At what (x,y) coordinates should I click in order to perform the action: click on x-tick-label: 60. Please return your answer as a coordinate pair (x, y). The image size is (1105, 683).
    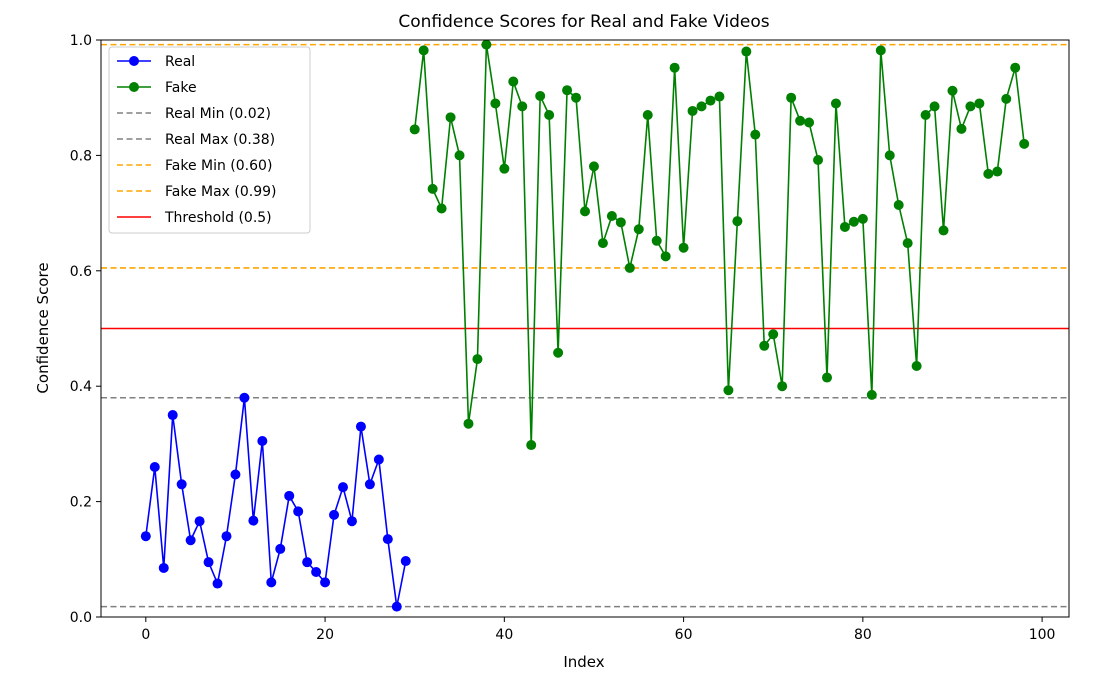
    Looking at the image, I should click on (684, 635).